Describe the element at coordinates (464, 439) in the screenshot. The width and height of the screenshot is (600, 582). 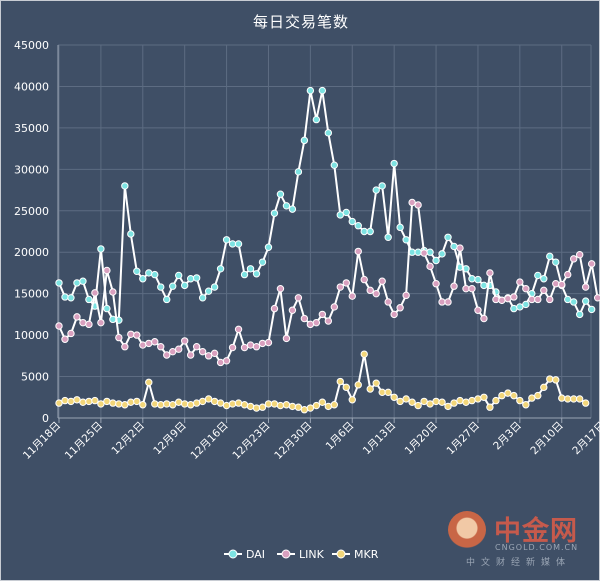
I see `x-tick-label: 1月27日` at that location.